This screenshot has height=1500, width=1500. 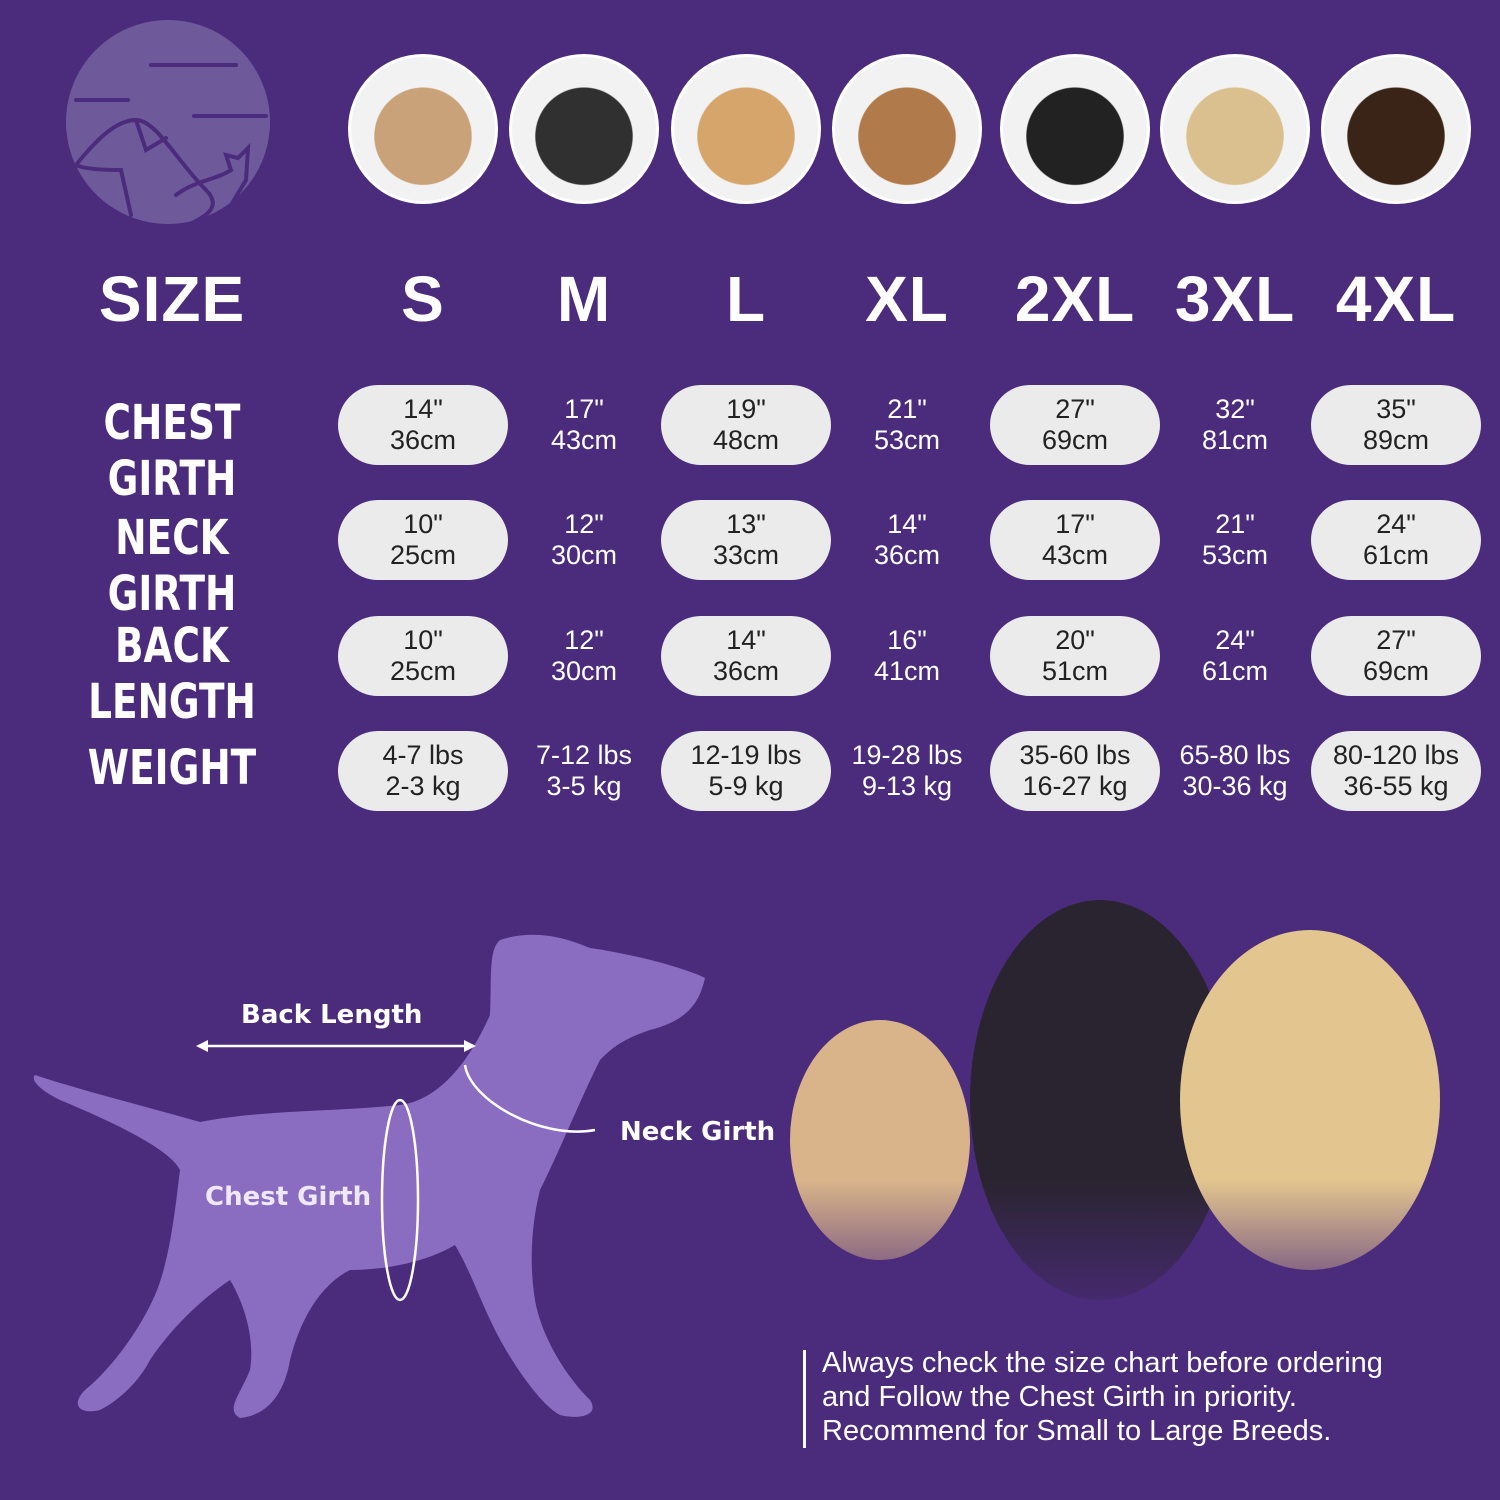 I want to click on size-xl: XL, so click(x=907, y=299).